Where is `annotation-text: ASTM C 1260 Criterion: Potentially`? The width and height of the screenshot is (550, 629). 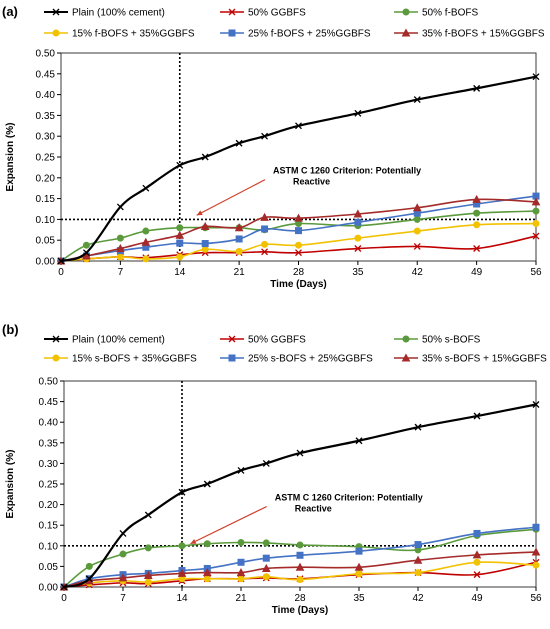 annotation-text: ASTM C 1260 Criterion: Potentially is located at coordinates (347, 171).